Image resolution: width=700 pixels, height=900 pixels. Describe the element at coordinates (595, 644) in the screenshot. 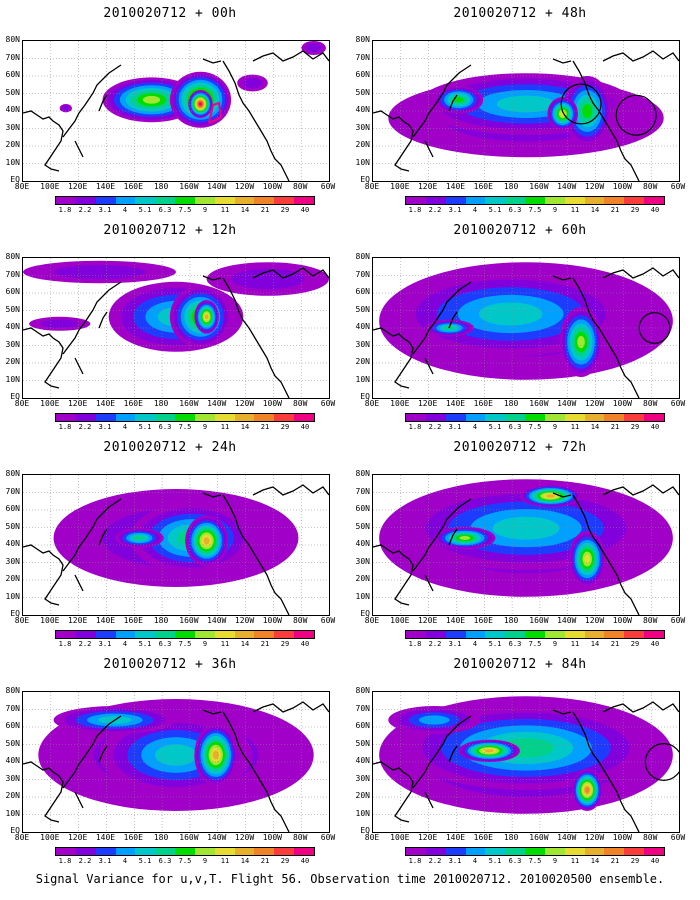

I see `colorbar-label: 14` at that location.